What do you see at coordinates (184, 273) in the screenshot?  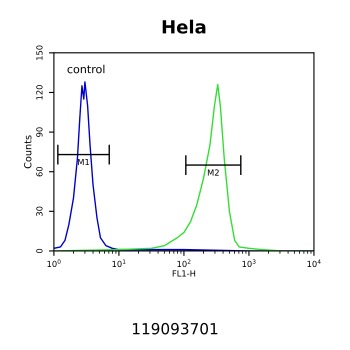 I see `x-axis-title: FL1-H` at bounding box center [184, 273].